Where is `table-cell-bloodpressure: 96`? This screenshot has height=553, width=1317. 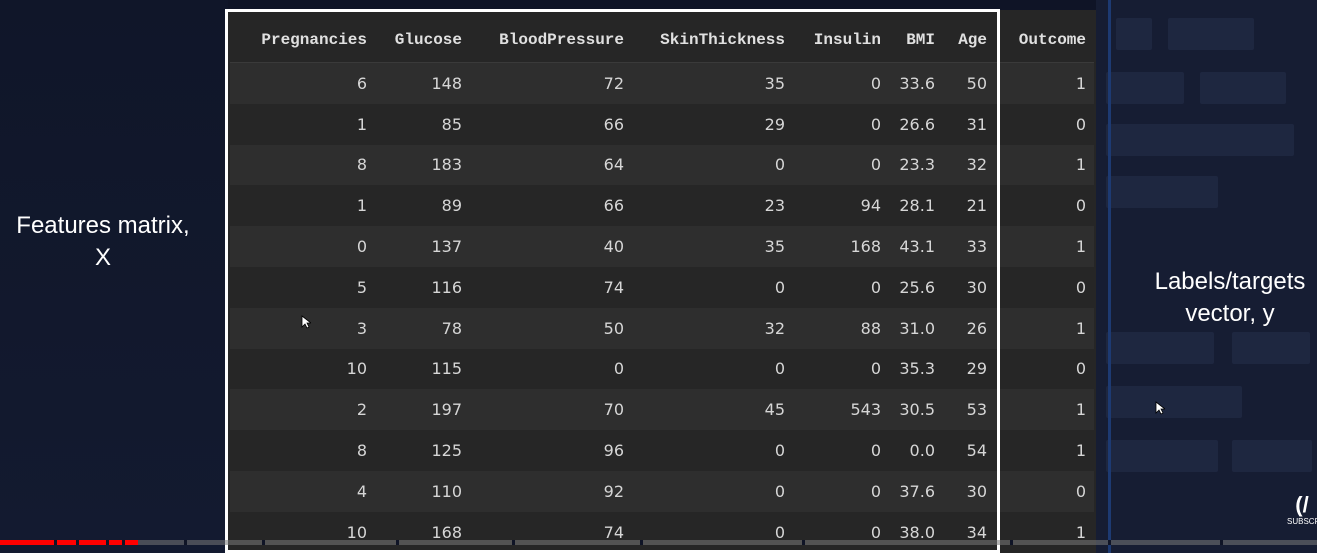 table-cell-bloodpressure: 96 is located at coordinates (551, 450).